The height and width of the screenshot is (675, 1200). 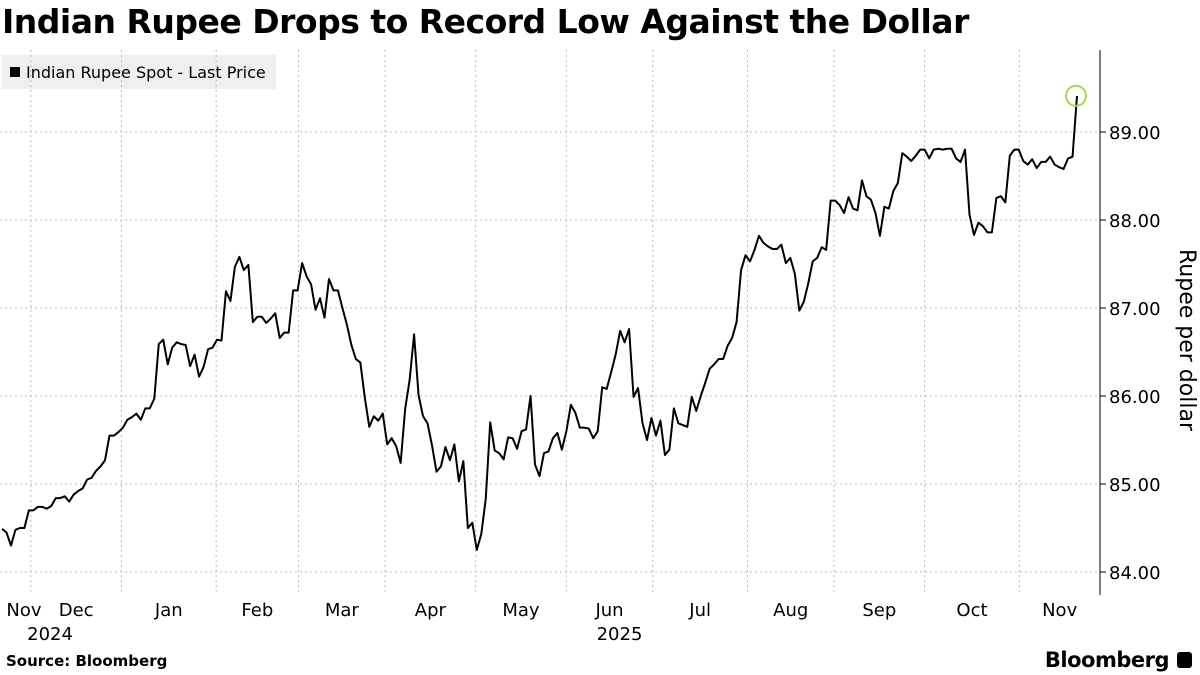 I want to click on y-axis-label: Rupee per dollar, so click(x=1186, y=340).